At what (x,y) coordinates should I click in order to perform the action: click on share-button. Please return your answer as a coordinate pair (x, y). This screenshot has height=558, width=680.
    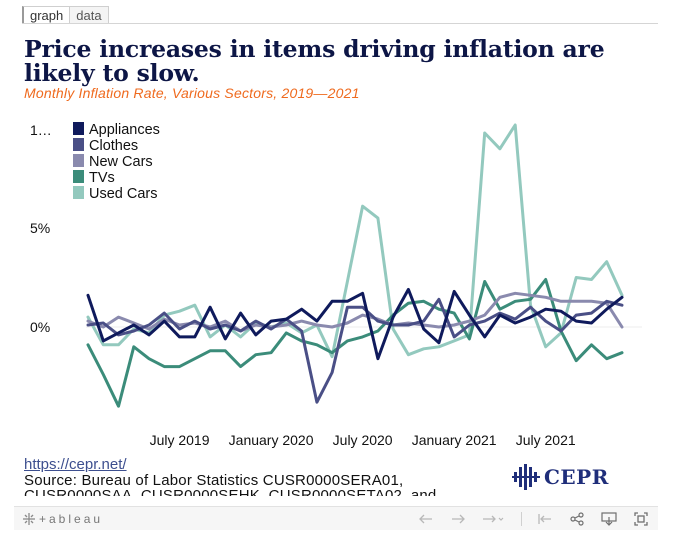
    Looking at the image, I should click on (577, 519).